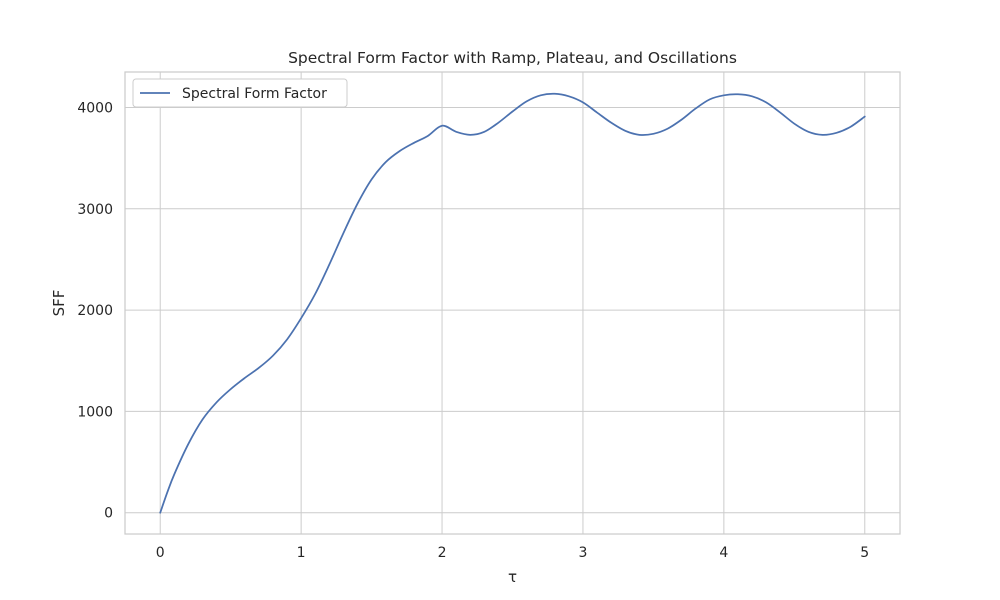  Describe the element at coordinates (95, 108) in the screenshot. I see `y-tick-label: 4000` at that location.